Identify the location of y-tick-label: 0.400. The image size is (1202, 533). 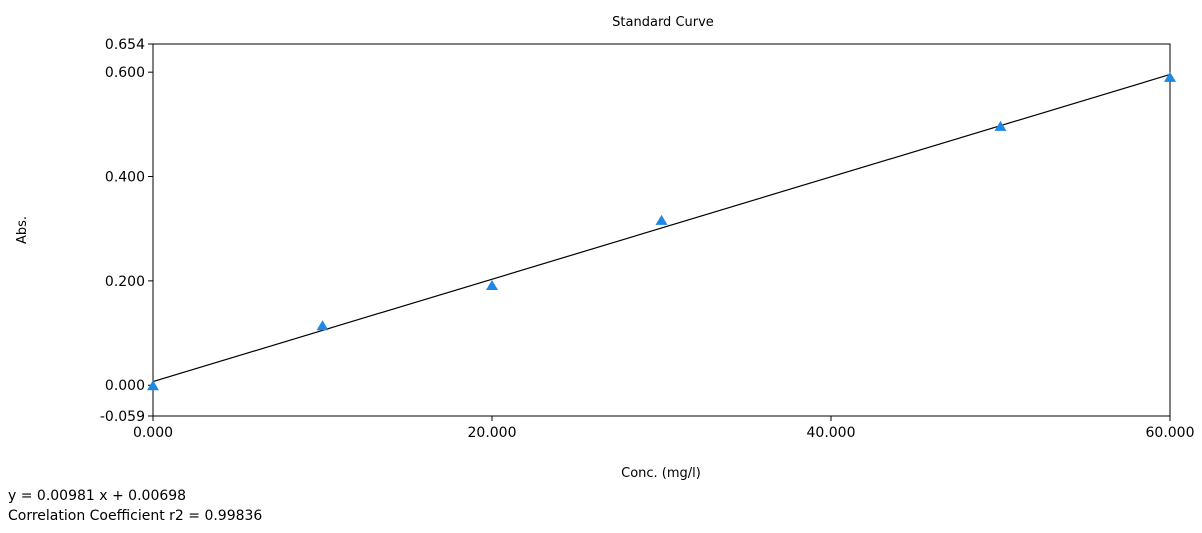
(125, 178).